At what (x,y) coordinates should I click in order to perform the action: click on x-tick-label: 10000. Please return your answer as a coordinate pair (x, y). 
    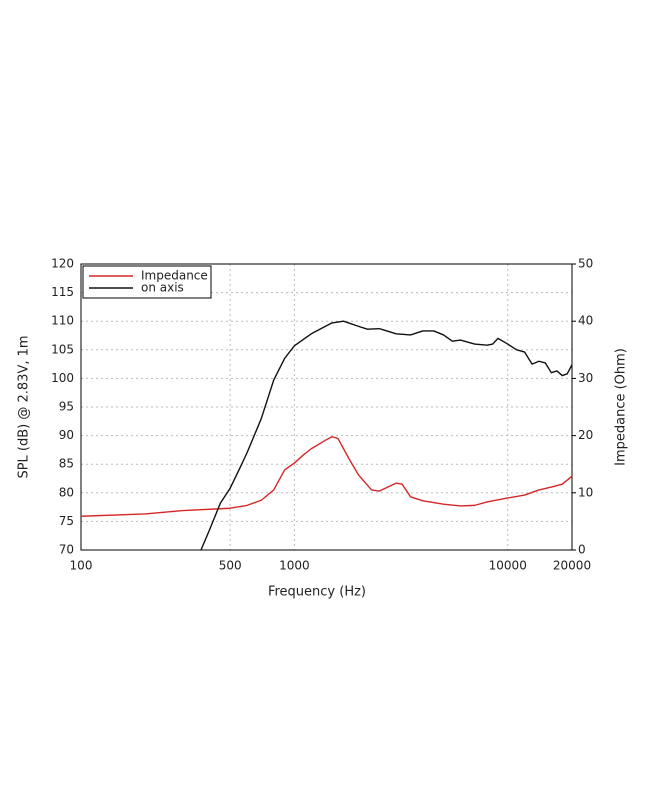
    Looking at the image, I should click on (508, 566).